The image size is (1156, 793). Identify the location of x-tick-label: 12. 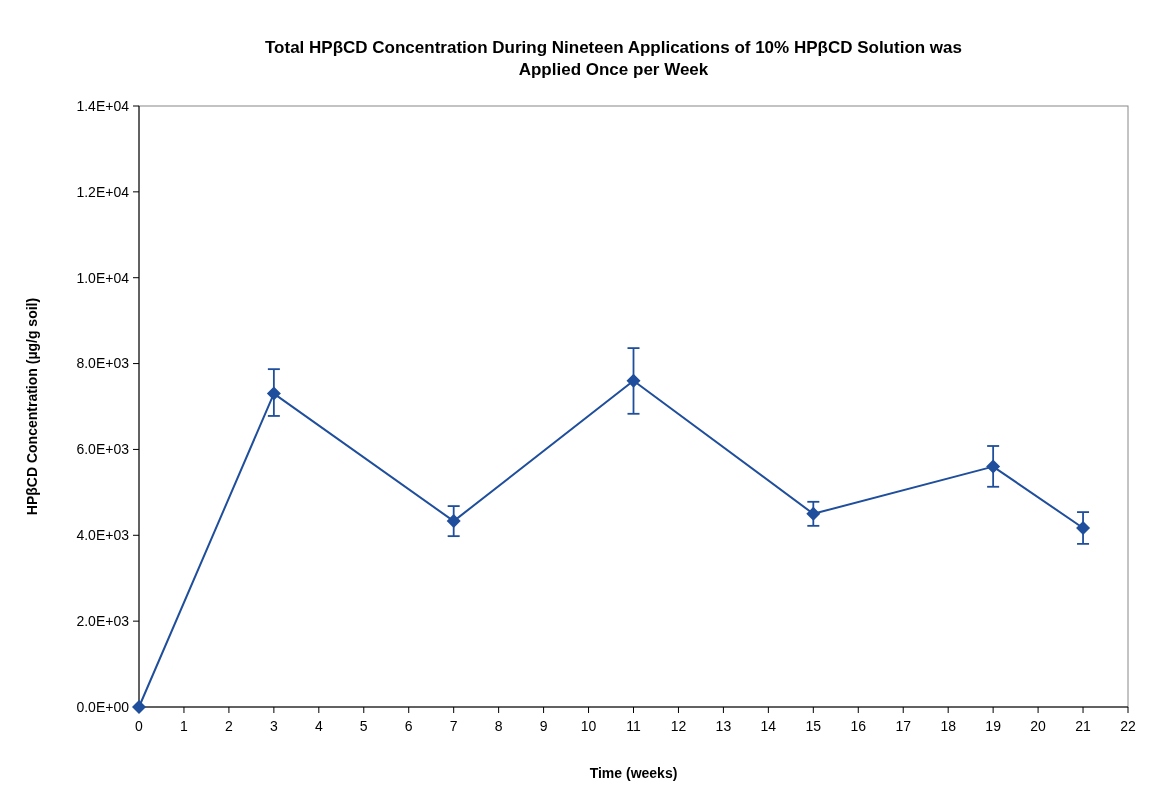
(678, 726).